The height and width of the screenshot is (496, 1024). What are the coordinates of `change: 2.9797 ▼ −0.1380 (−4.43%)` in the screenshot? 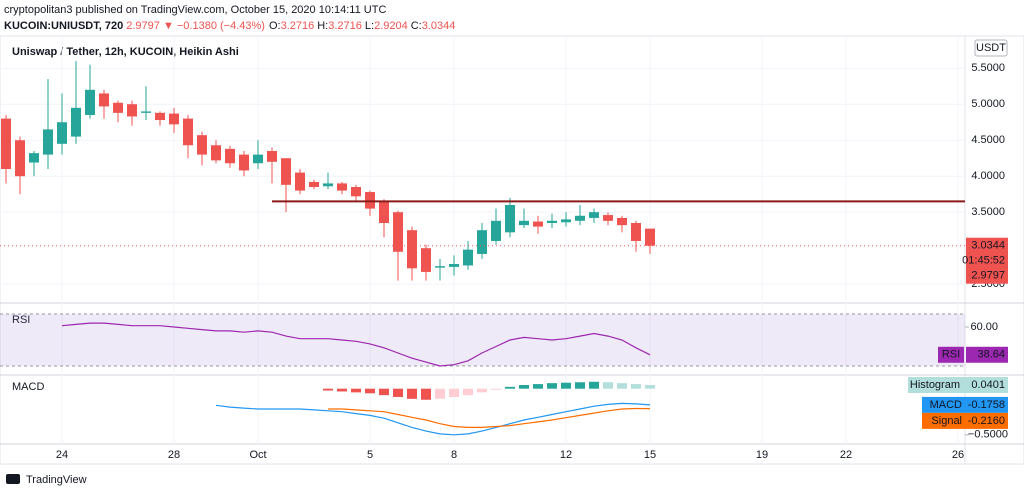 It's located at (194, 26).